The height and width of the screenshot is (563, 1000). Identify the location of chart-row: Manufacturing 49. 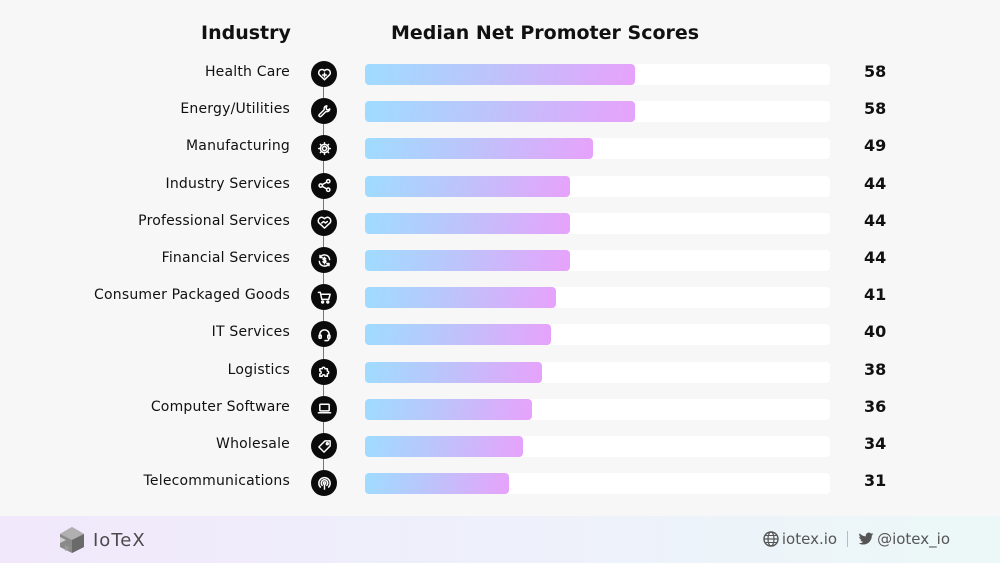
(500, 148).